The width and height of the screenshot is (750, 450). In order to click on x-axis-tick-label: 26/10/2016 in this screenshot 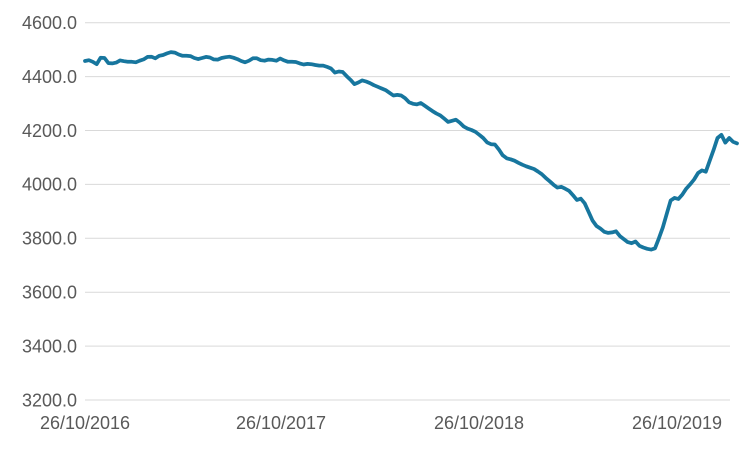, I will do `click(85, 423)`.